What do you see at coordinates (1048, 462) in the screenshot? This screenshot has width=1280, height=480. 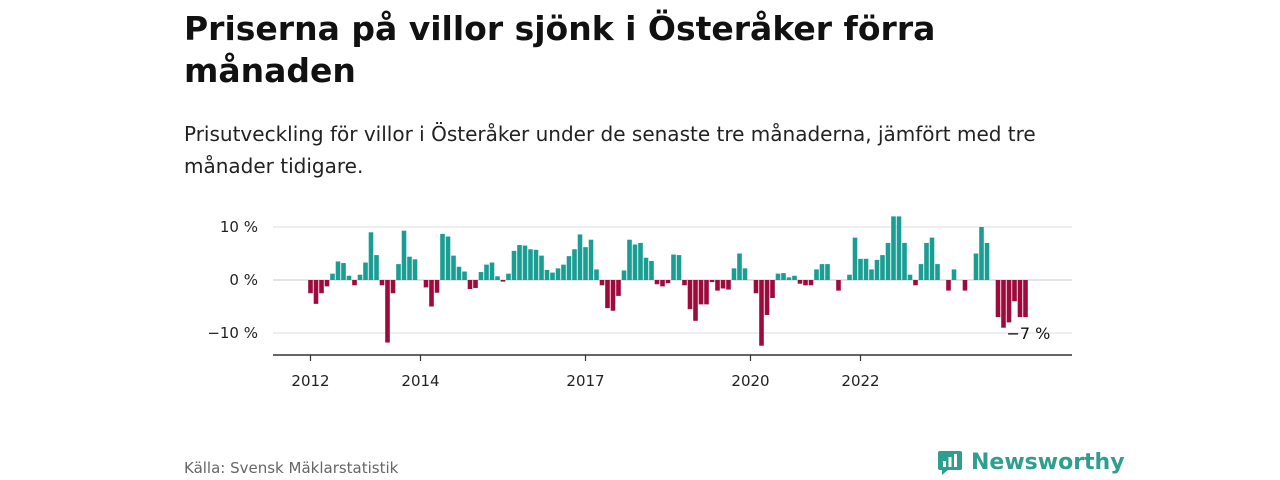 I see `brand-name: Newsworthy` at bounding box center [1048, 462].